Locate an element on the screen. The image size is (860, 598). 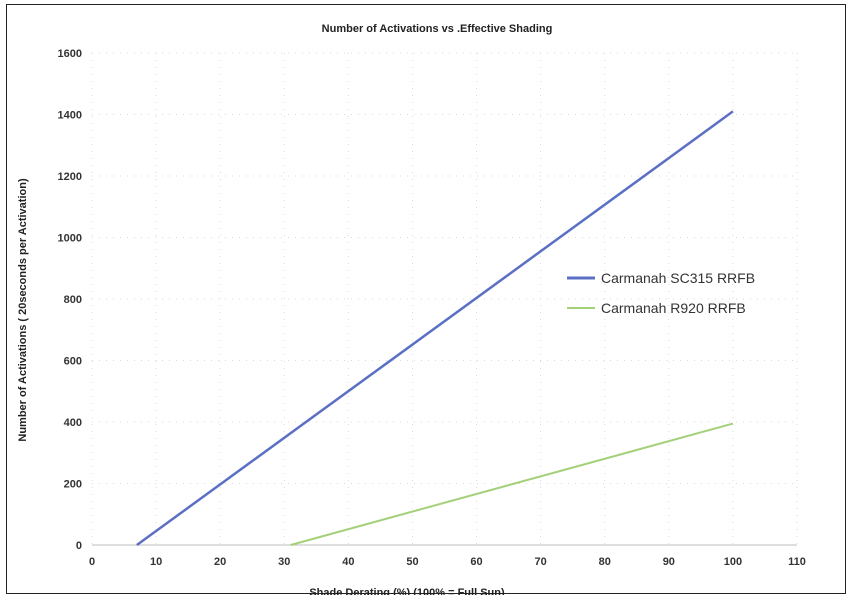
x-tick-label: 20 is located at coordinates (220, 562).